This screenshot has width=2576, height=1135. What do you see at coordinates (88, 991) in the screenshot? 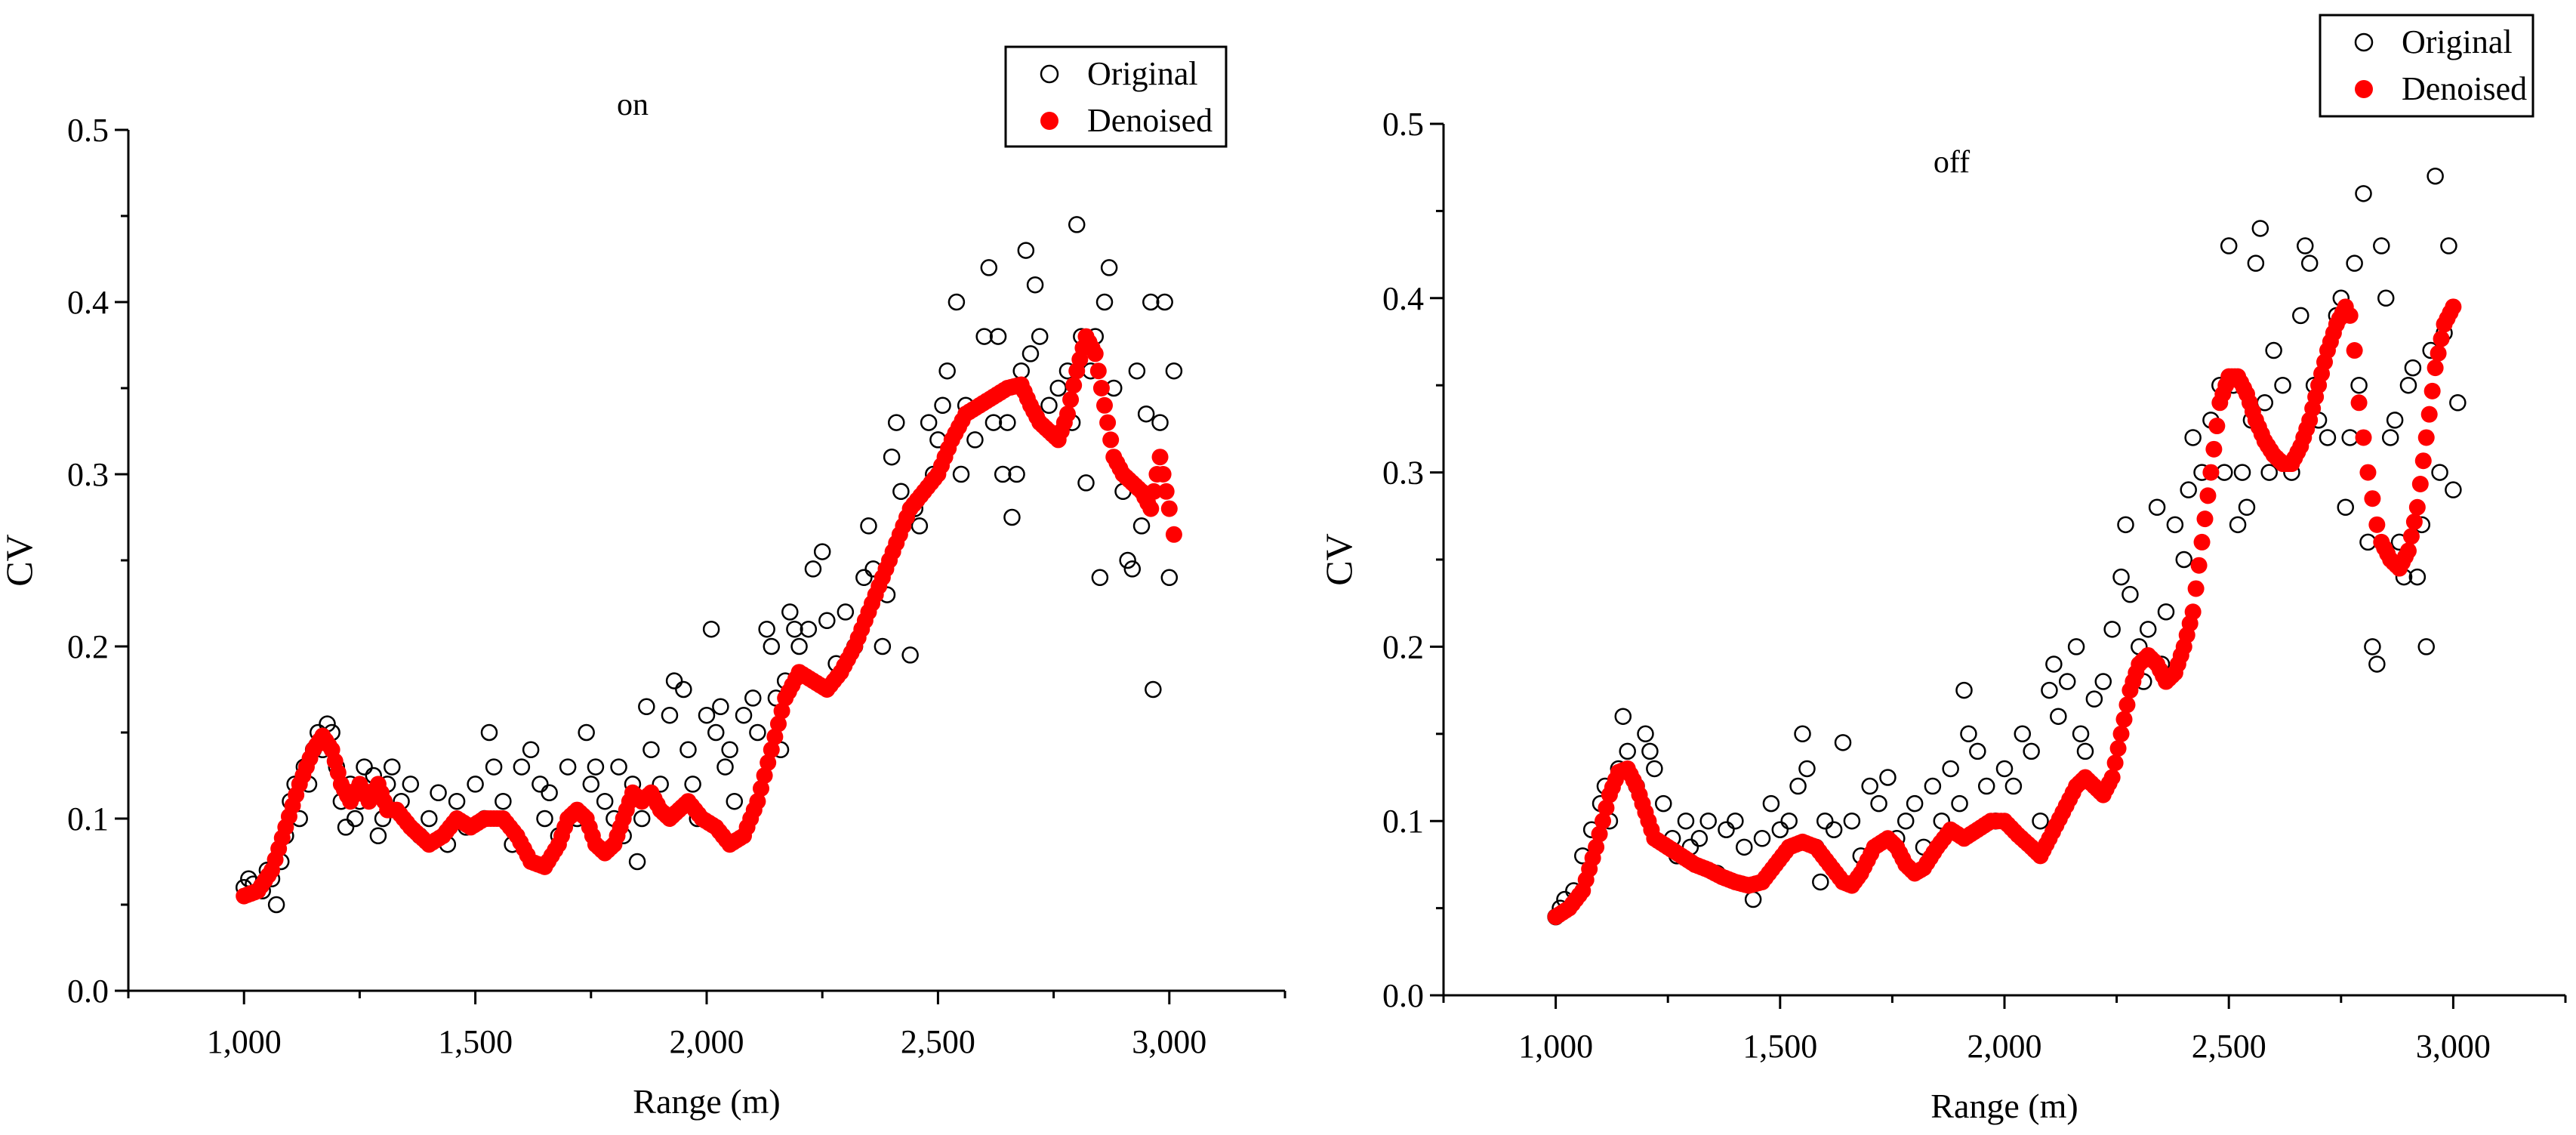
I see `chart-0-y-tick-label: 0.0` at bounding box center [88, 991].